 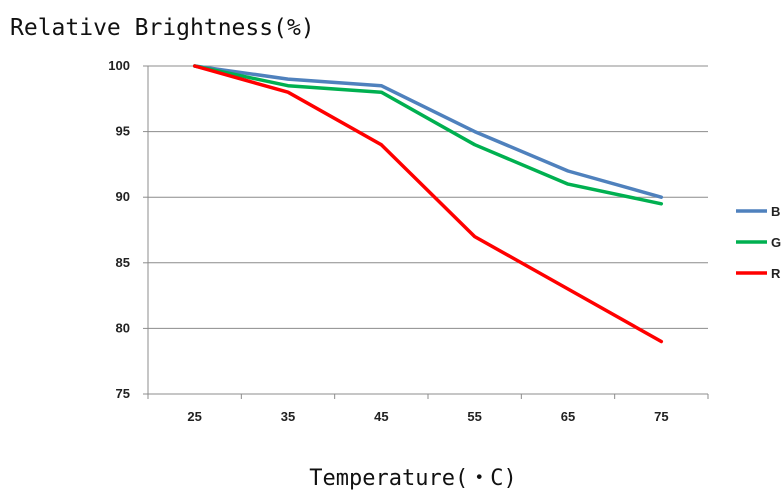 I want to click on y-tick-label: 75, so click(x=123, y=393).